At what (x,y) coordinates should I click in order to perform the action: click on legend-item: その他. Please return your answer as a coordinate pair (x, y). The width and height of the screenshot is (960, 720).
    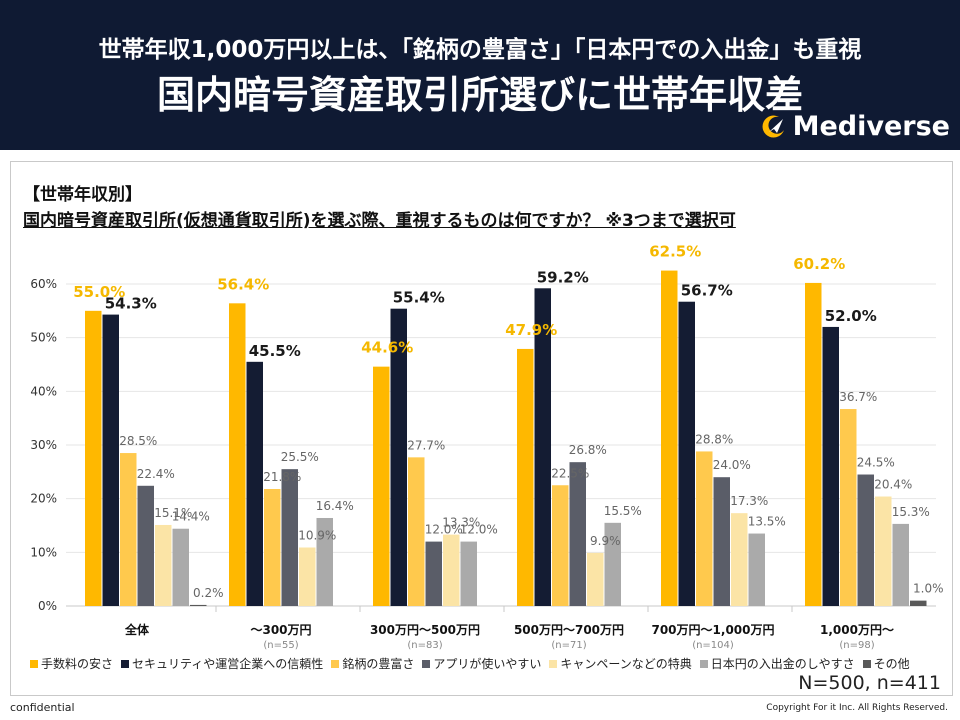
    Looking at the image, I should click on (886, 663).